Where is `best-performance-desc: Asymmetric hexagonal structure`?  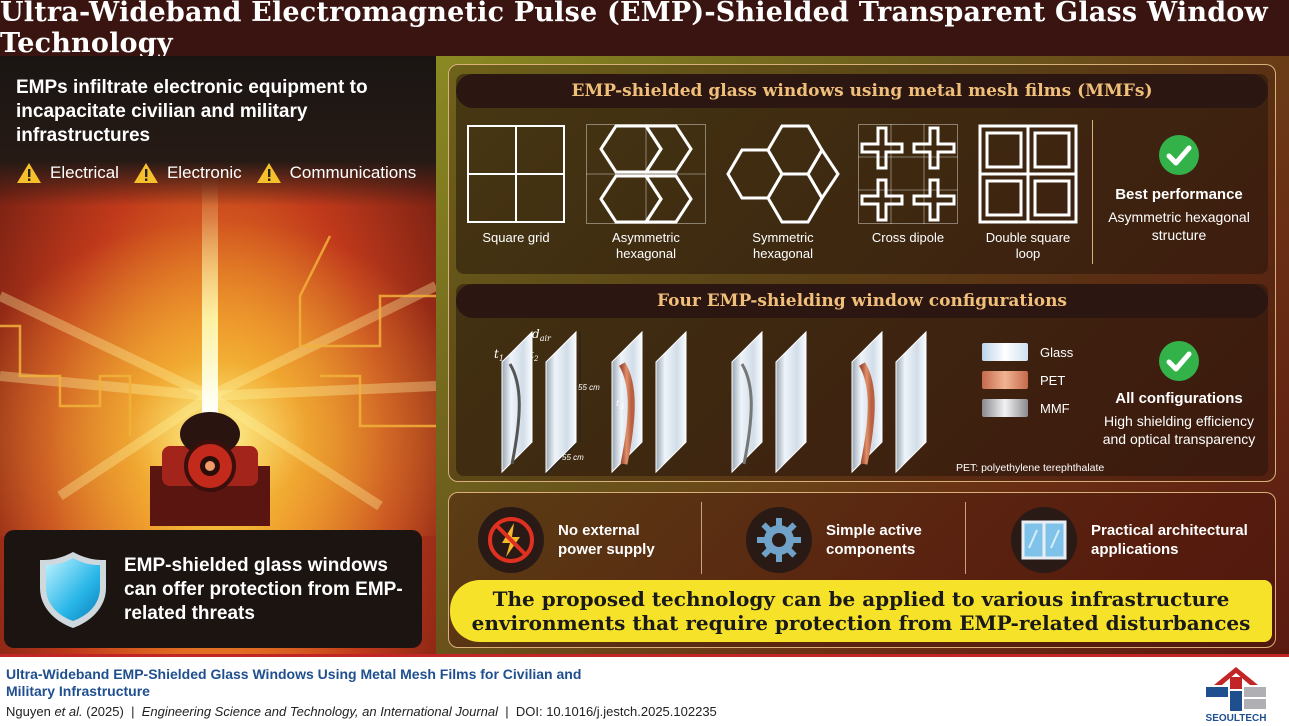
best-performance-desc: Asymmetric hexagonal structure is located at coordinates (1179, 226).